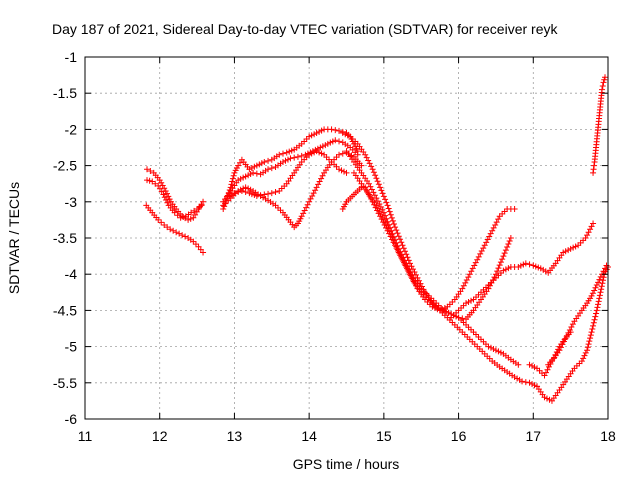 The height and width of the screenshot is (480, 640). Describe the element at coordinates (309, 436) in the screenshot. I see `x-tick-label: 14` at that location.